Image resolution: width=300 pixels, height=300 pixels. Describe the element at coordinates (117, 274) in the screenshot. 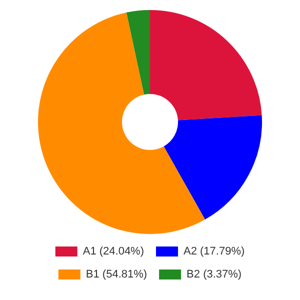

I see `legend-label: B1 (54.81%)` at that location.